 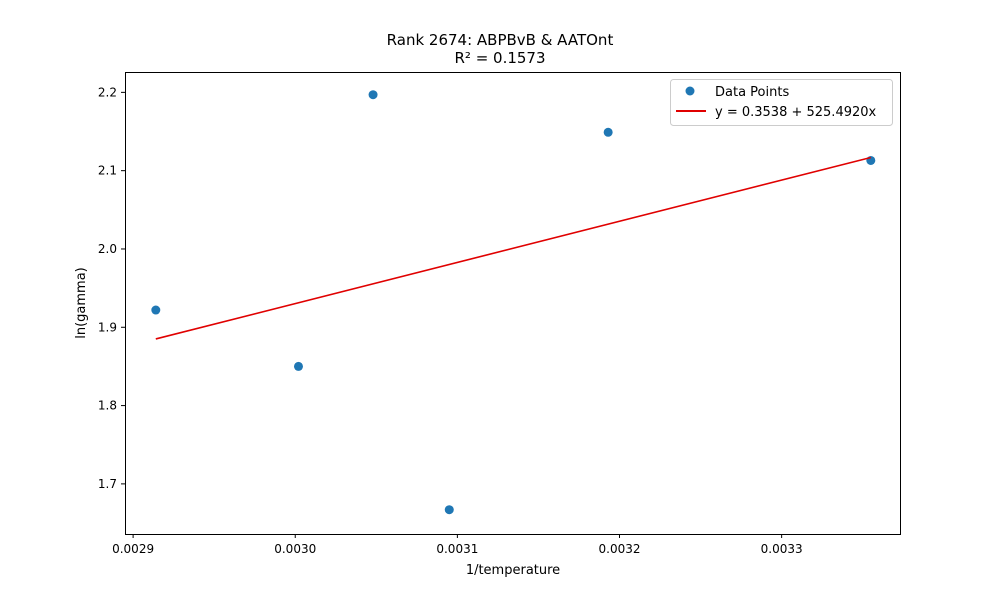 I want to click on legend-label-fit-line: y = 0.3538 + 525.4920x, so click(x=796, y=112).